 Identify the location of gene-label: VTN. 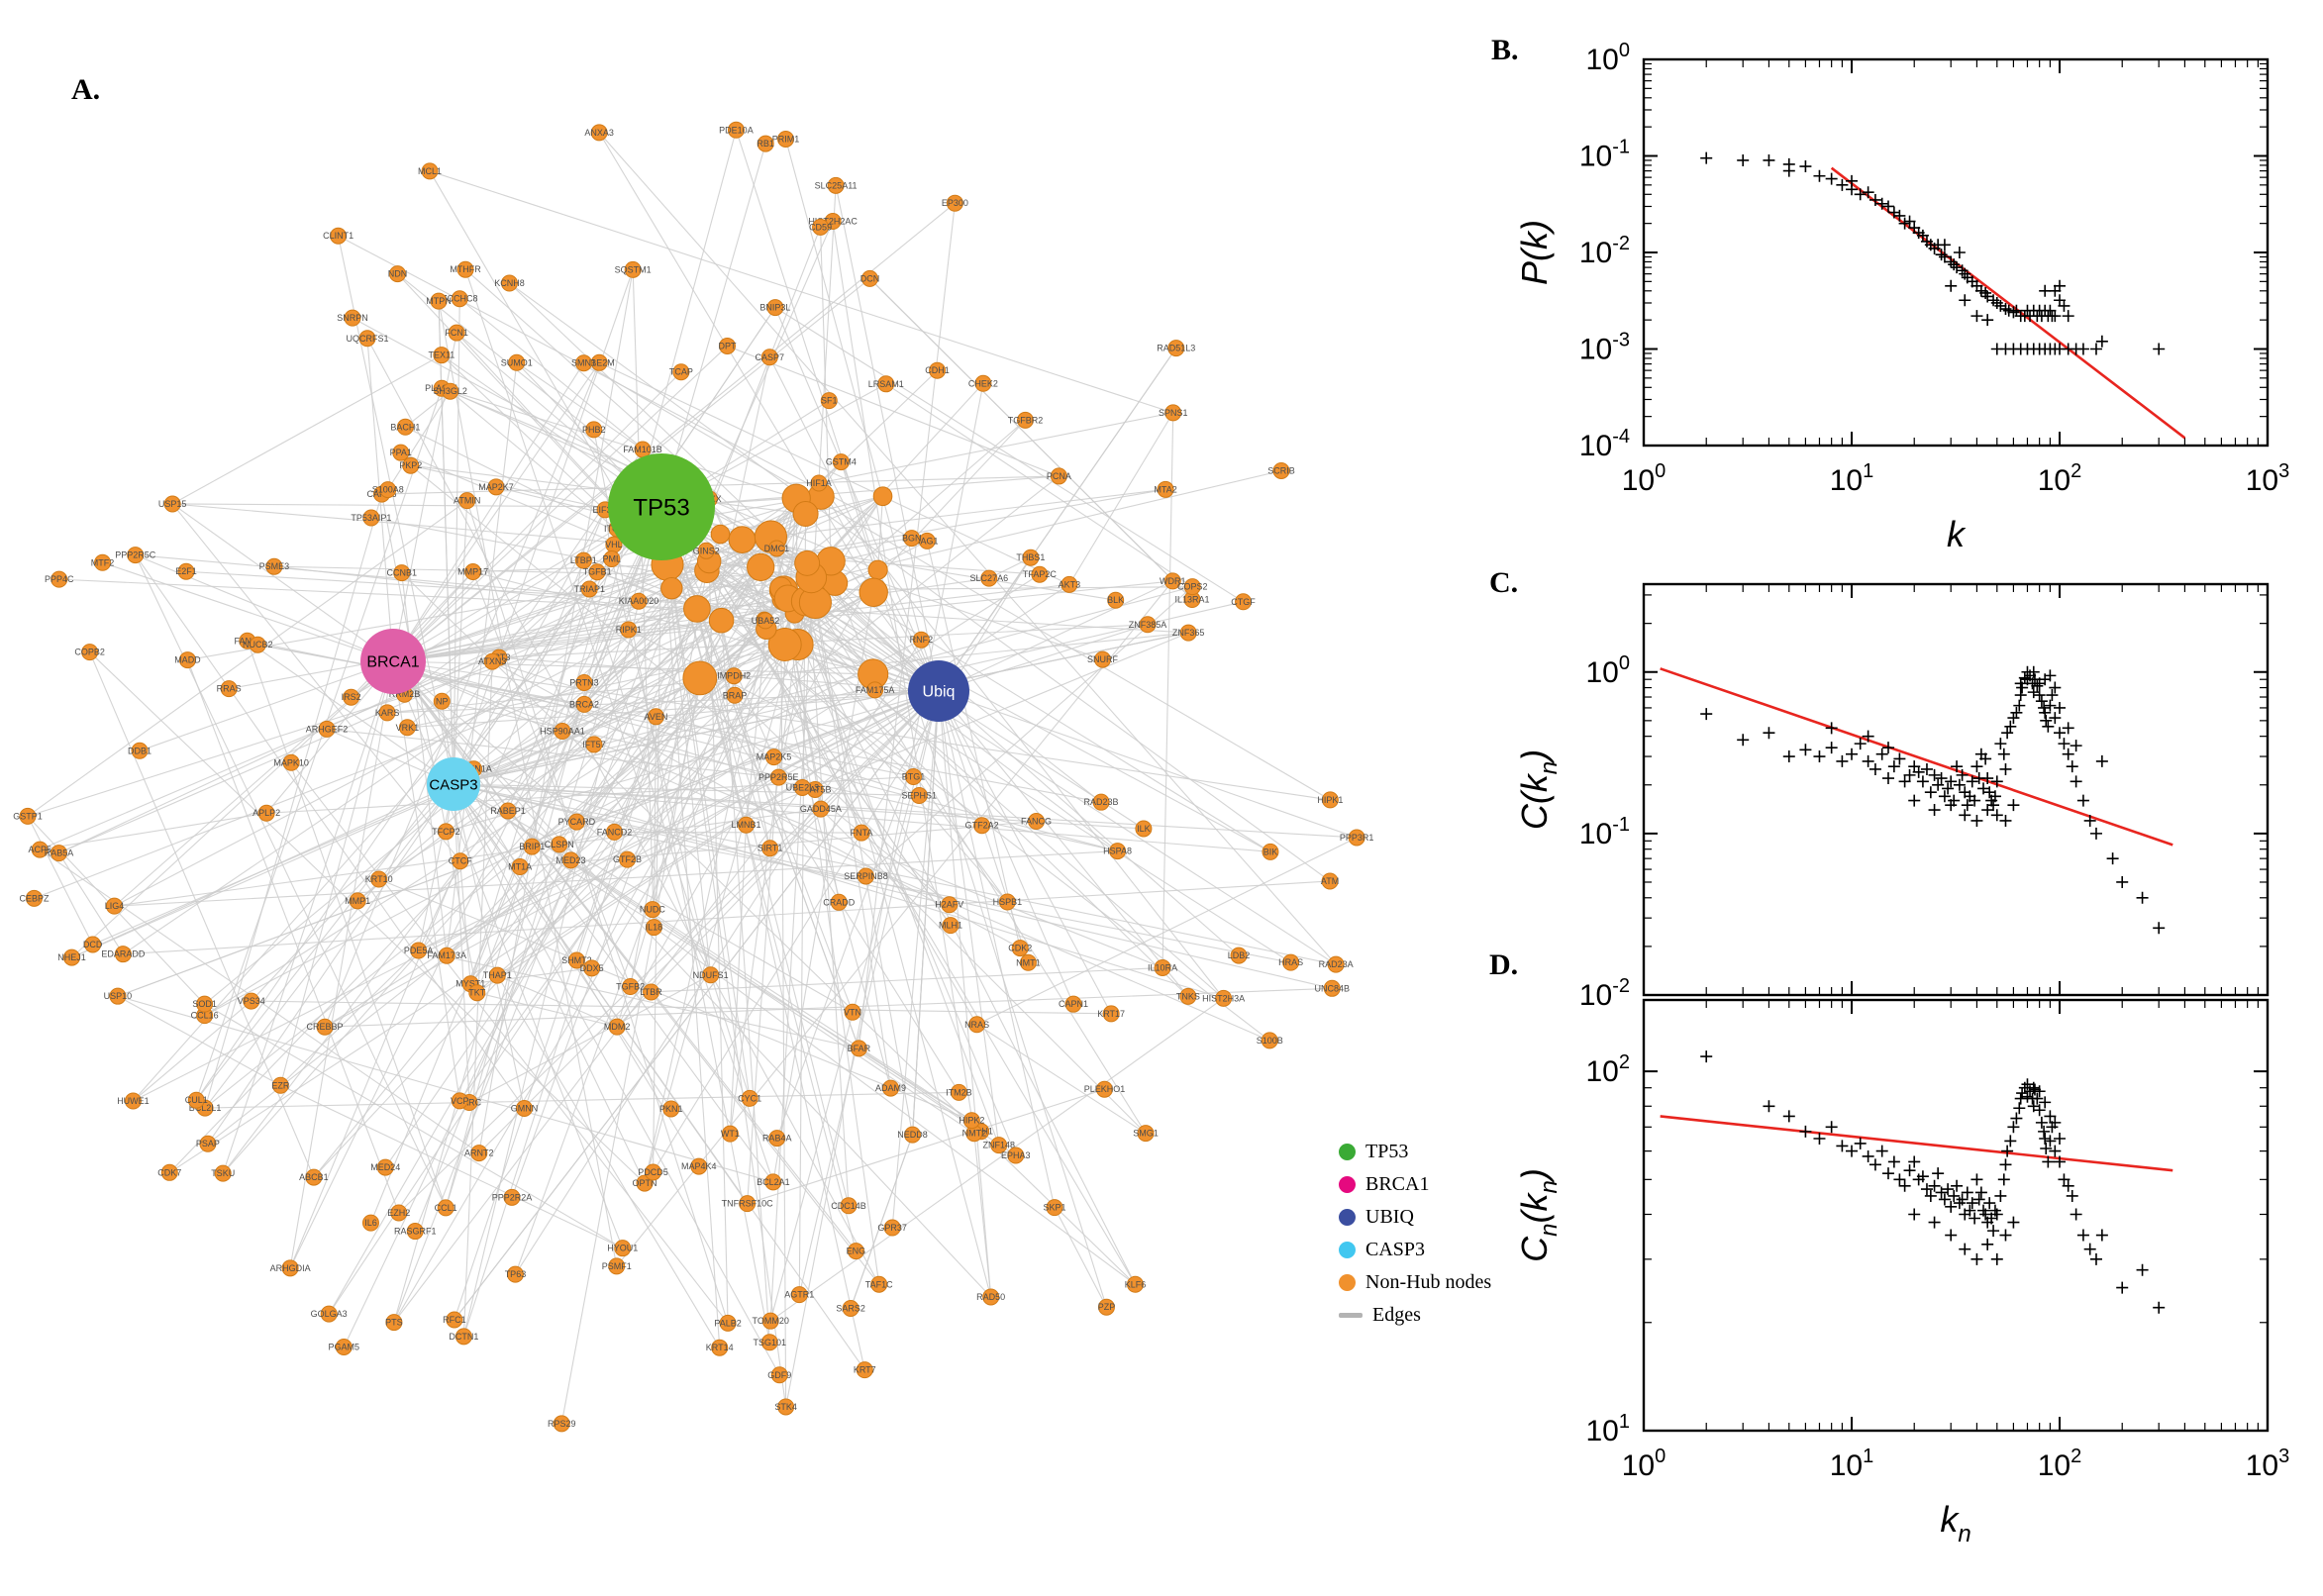
(852, 1012).